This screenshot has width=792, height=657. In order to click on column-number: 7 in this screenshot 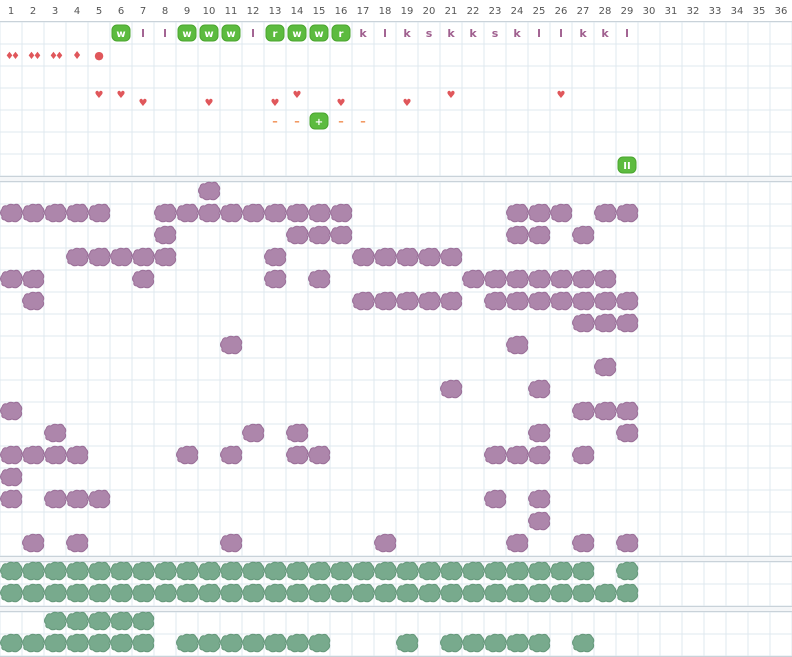, I will do `click(143, 11)`.